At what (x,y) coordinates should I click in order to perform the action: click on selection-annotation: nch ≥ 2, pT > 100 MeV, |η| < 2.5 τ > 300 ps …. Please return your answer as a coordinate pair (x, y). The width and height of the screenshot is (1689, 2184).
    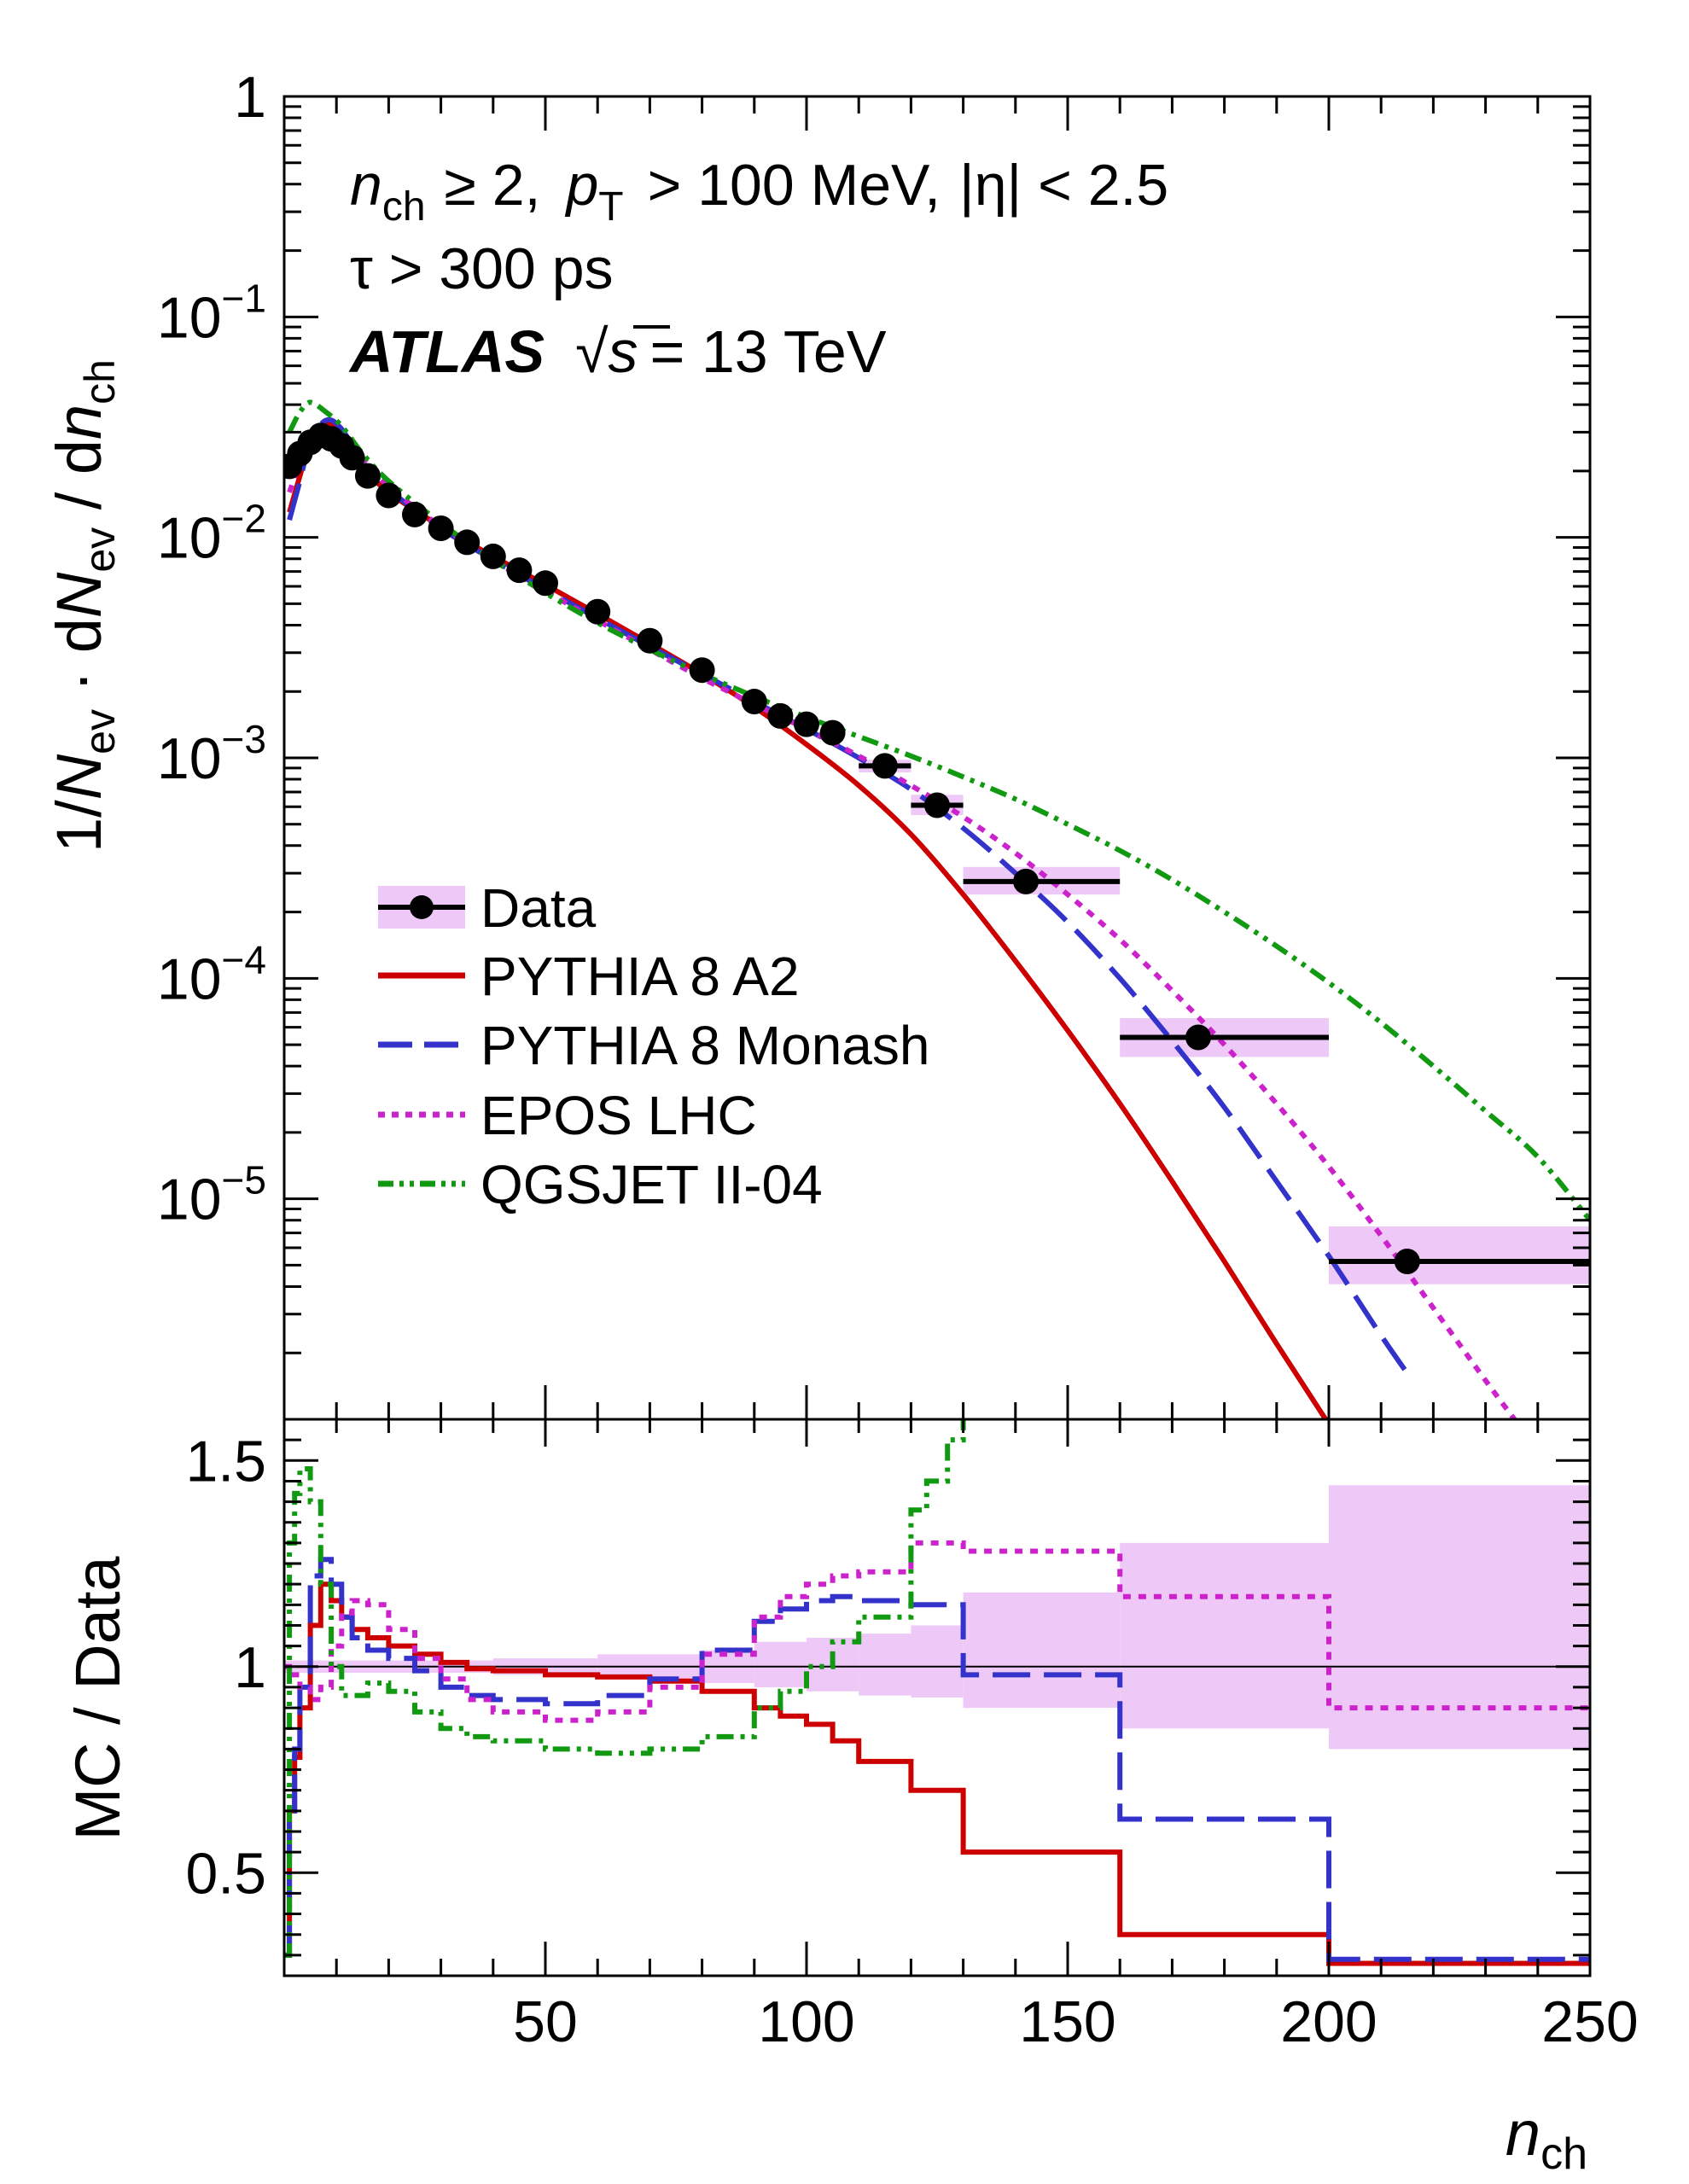
    Looking at the image, I should click on (758, 269).